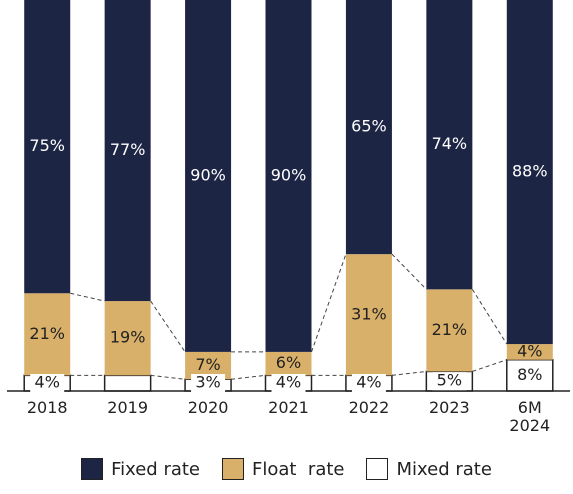  Describe the element at coordinates (298, 469) in the screenshot. I see `legend-label: Float rate` at that location.